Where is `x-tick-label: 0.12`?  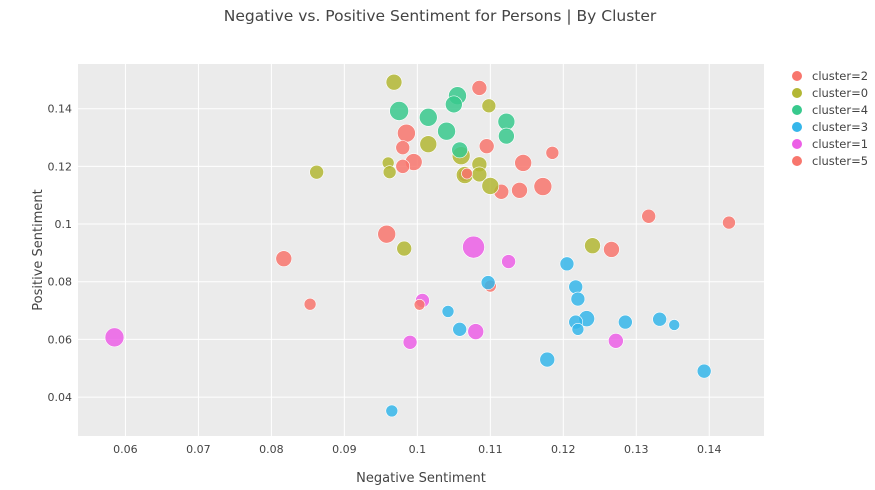 x-tick-label: 0.12 is located at coordinates (563, 449).